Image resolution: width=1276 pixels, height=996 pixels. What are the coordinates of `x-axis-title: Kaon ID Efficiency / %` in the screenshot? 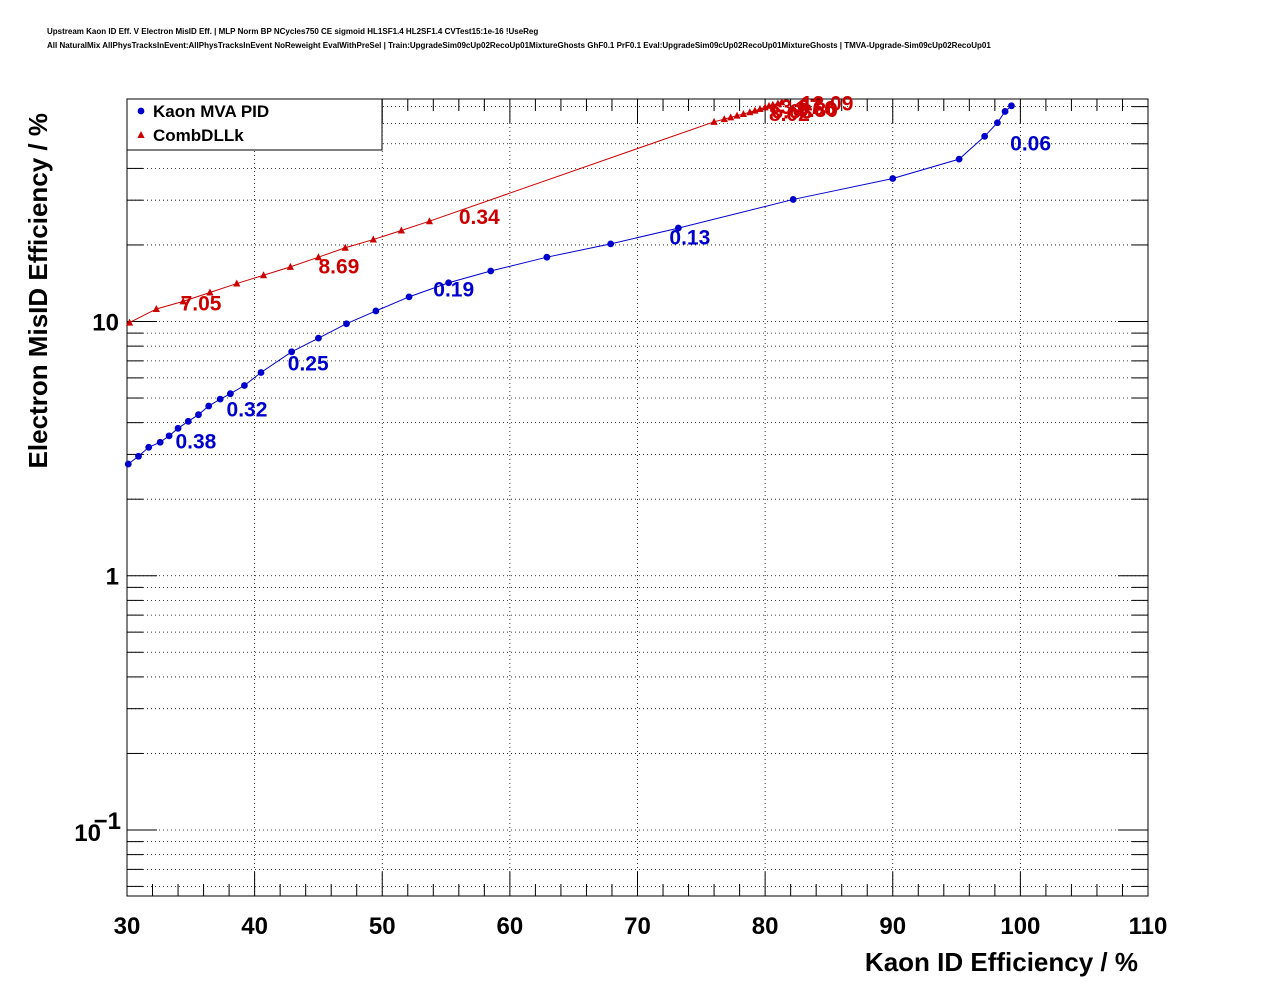 It's located at (1001, 962).